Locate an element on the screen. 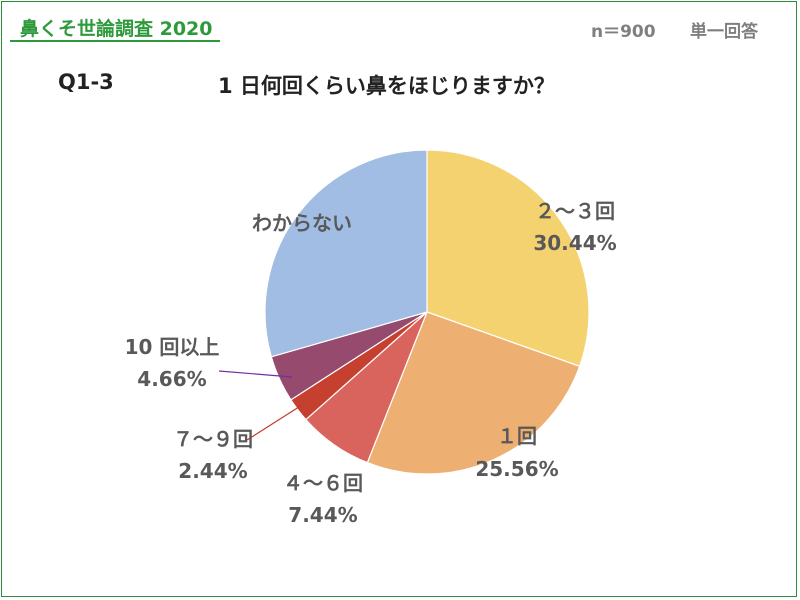 This screenshot has width=800, height=600. question-id: Q1-3 is located at coordinates (86, 82).